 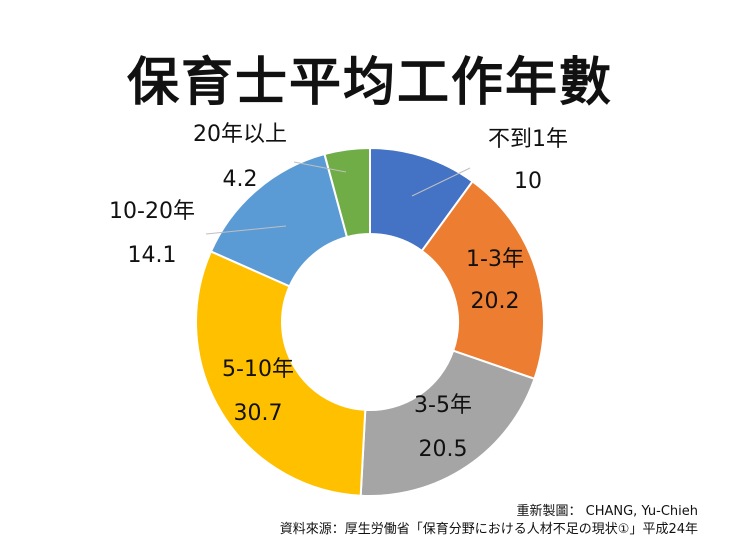 I want to click on credit-line: 重新製圖： CHANG, Yu-Chieh, so click(x=607, y=511).